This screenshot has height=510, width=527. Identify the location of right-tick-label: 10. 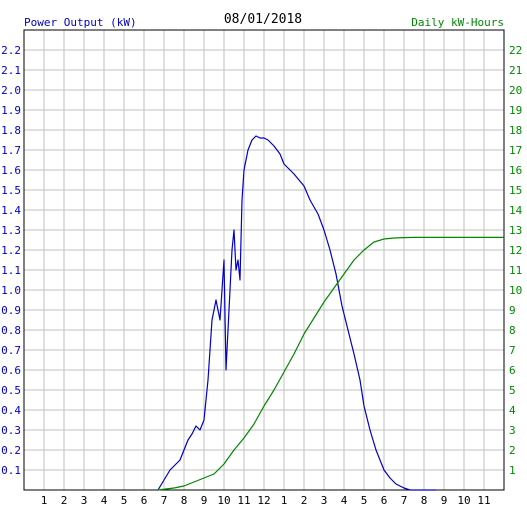
(515, 290).